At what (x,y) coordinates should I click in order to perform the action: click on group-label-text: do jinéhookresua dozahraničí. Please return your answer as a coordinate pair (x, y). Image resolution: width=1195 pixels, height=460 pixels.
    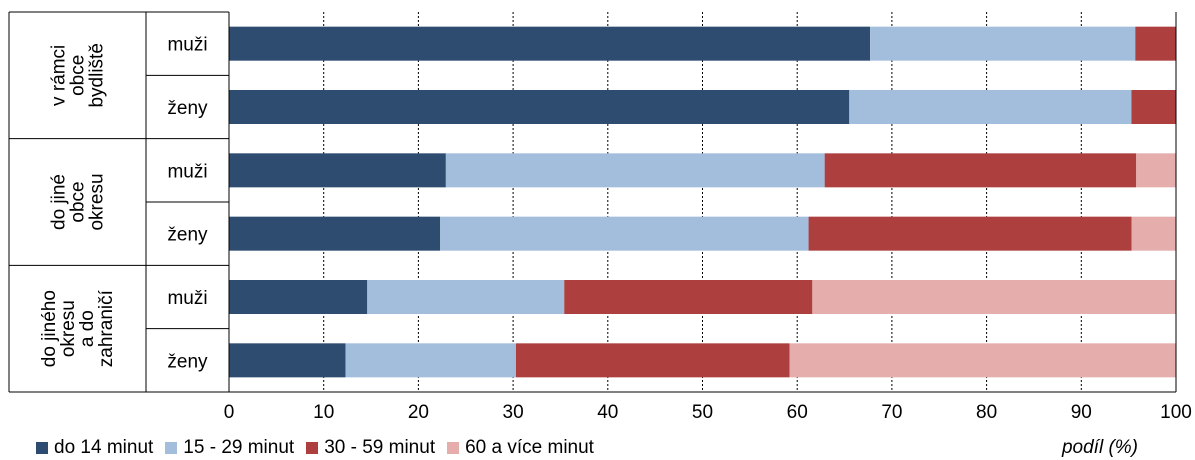
    Looking at the image, I should click on (78, 328).